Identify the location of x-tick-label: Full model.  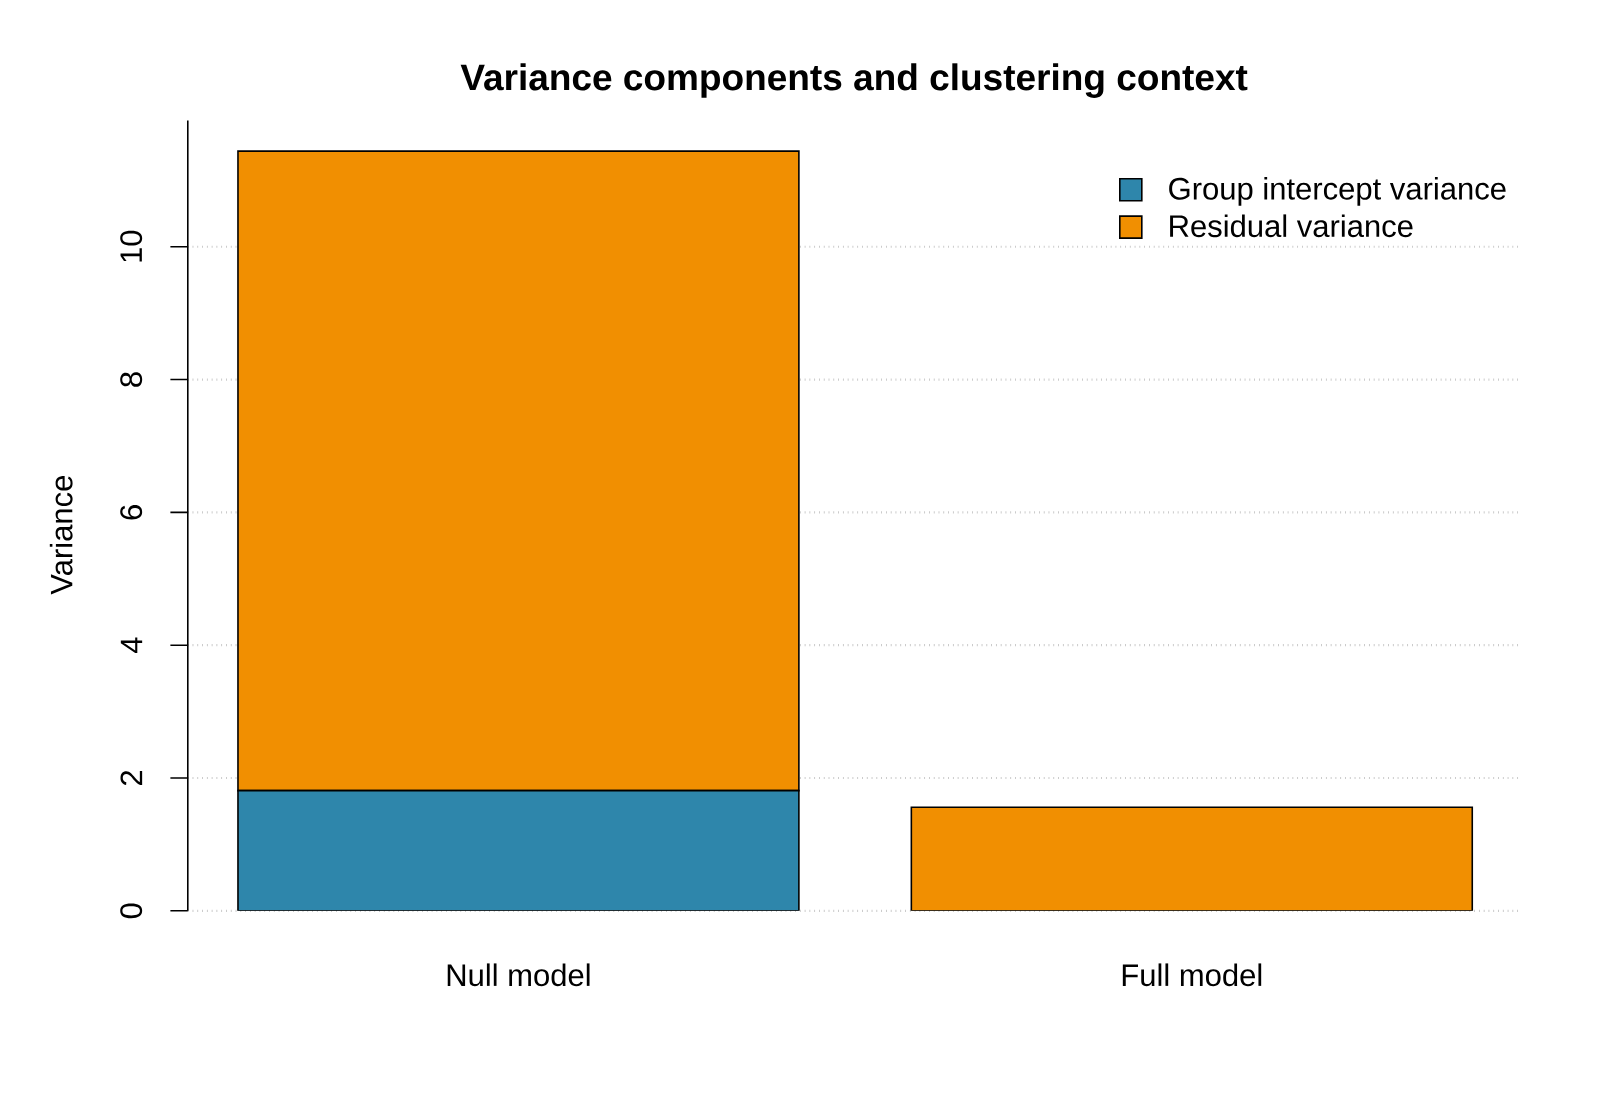
(1192, 975).